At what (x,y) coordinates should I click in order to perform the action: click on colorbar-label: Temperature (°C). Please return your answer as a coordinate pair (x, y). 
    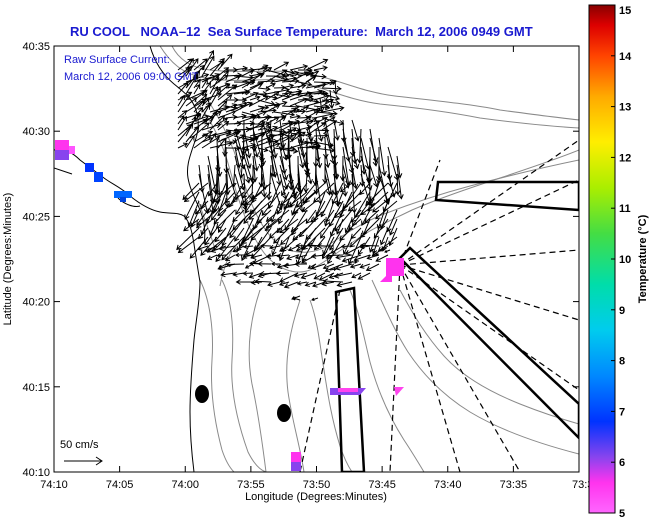
    Looking at the image, I should click on (643, 258).